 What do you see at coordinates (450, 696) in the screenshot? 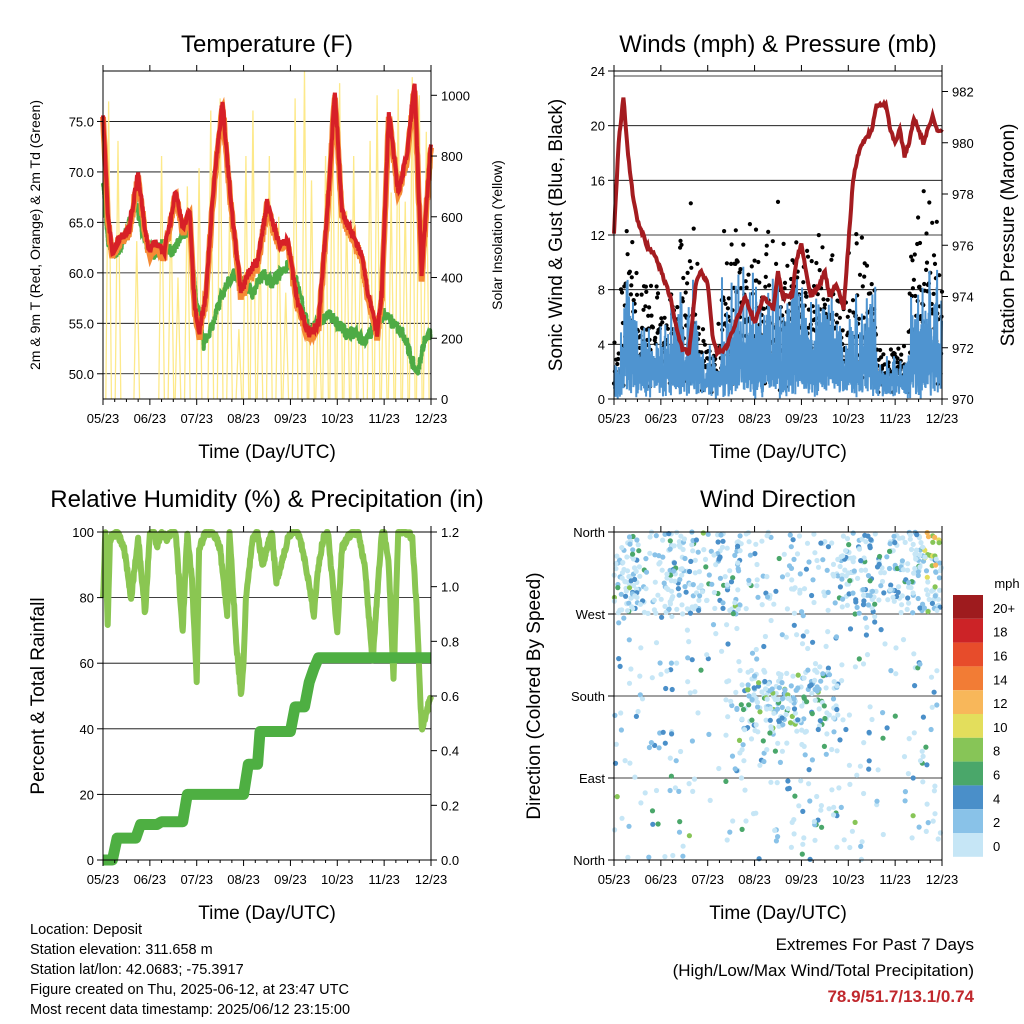
I see `y2-tick-label: 0.6` at bounding box center [450, 696].